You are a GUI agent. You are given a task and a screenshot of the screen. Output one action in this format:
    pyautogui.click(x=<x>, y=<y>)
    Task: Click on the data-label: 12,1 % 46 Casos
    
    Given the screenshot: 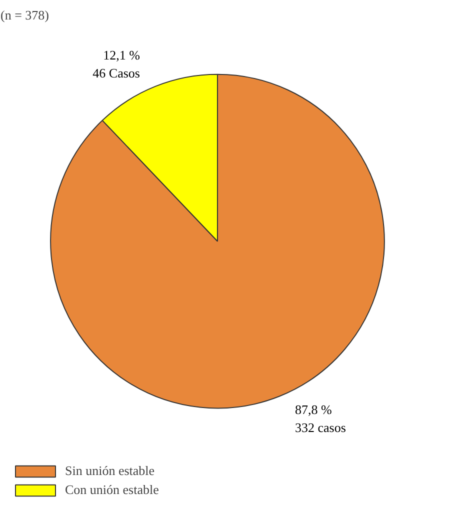 What is the action you would take?
    pyautogui.click(x=116, y=64)
    